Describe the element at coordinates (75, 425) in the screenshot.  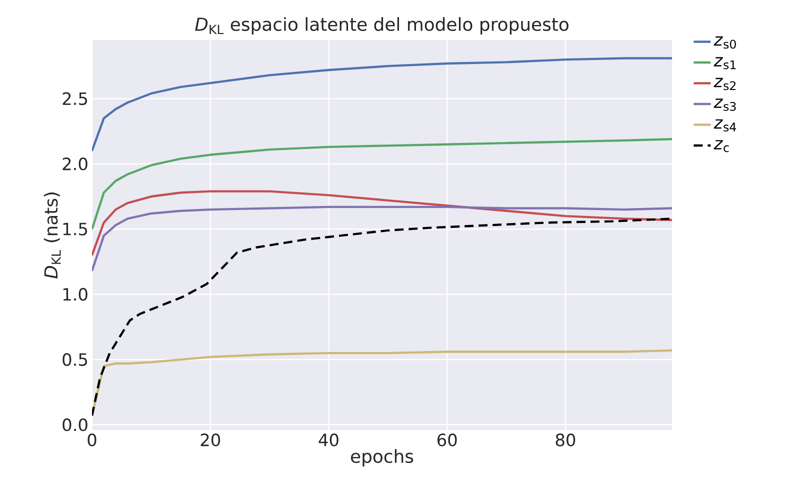
I see `y-tick-label: 0.0` at that location.